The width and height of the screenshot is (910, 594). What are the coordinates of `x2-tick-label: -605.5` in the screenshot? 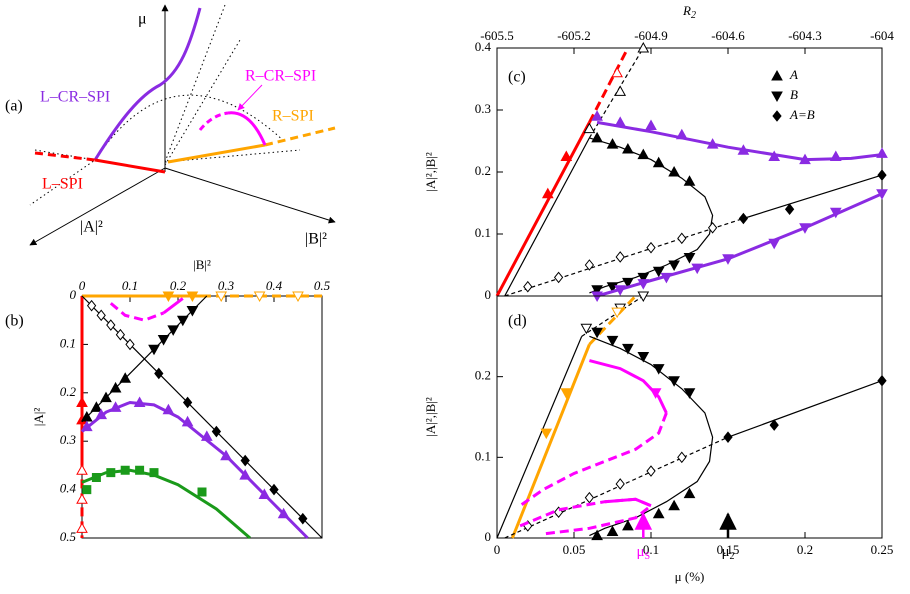 It's located at (497, 35).